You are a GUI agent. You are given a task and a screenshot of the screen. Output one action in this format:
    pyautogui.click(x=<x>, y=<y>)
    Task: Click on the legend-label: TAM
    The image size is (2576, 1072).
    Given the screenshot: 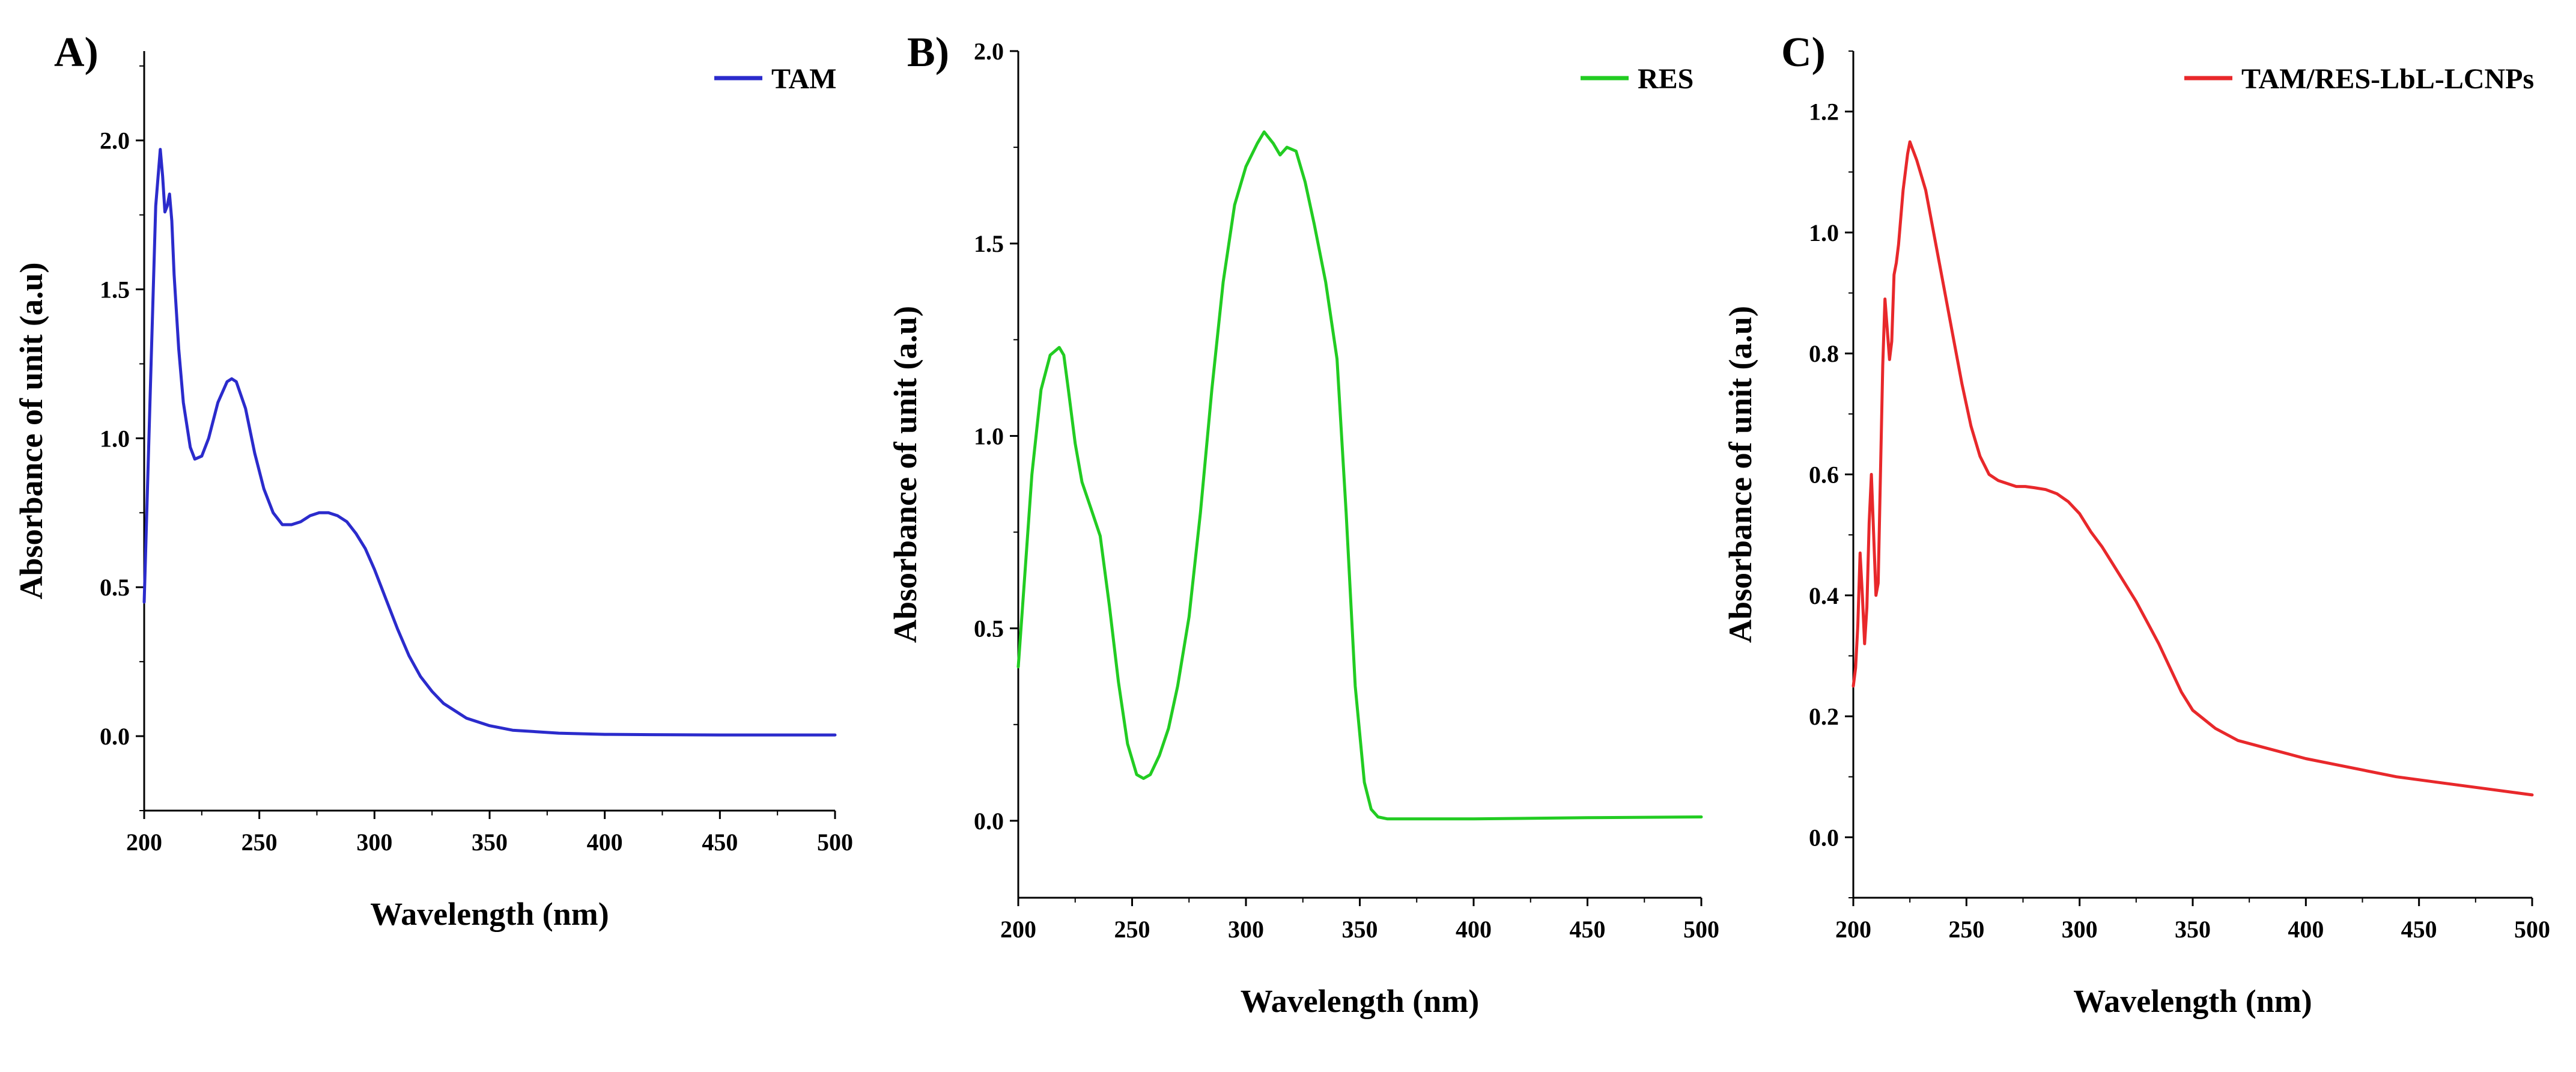 What is the action you would take?
    pyautogui.click(x=804, y=79)
    